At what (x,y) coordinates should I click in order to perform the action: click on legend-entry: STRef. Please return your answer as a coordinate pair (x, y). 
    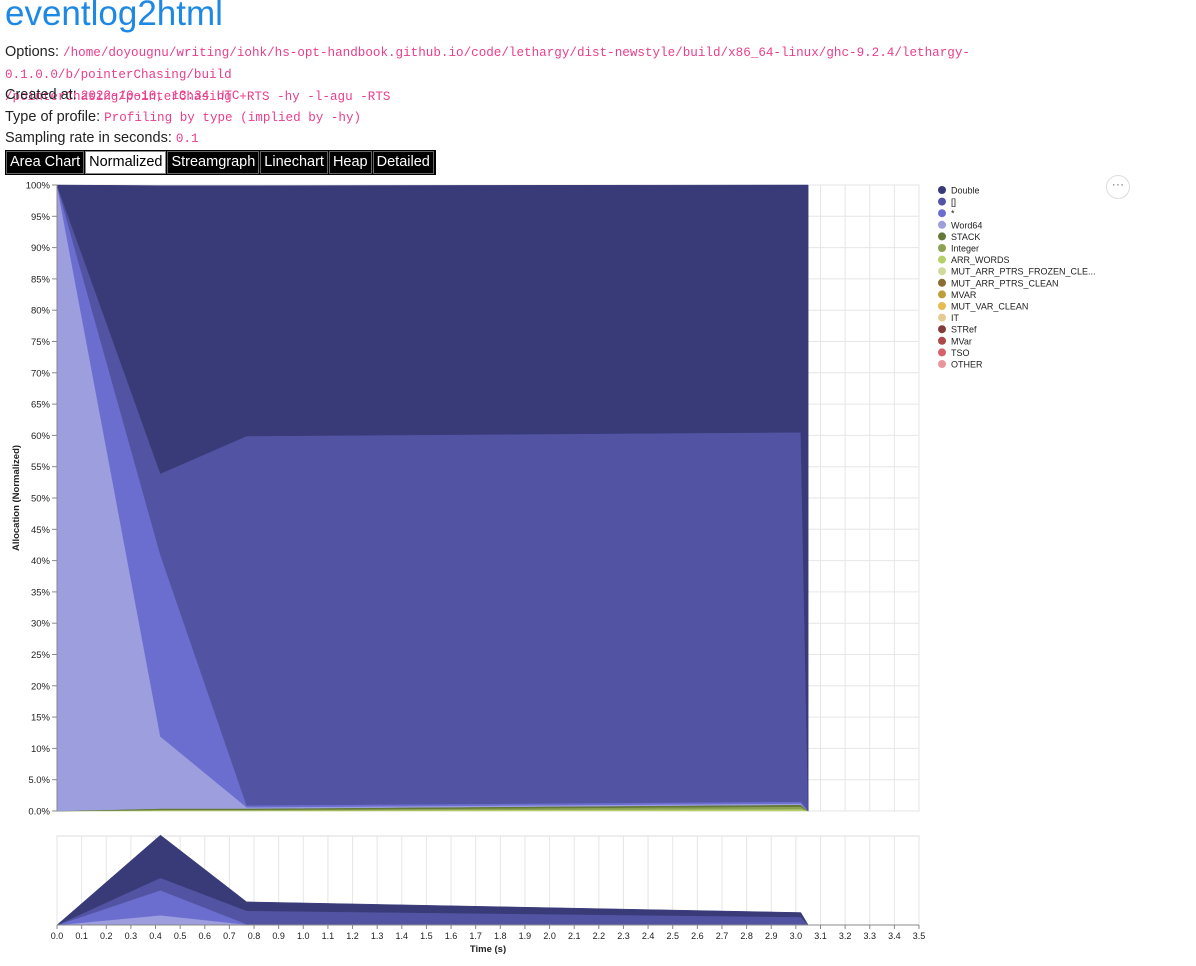
    Looking at the image, I should click on (964, 330).